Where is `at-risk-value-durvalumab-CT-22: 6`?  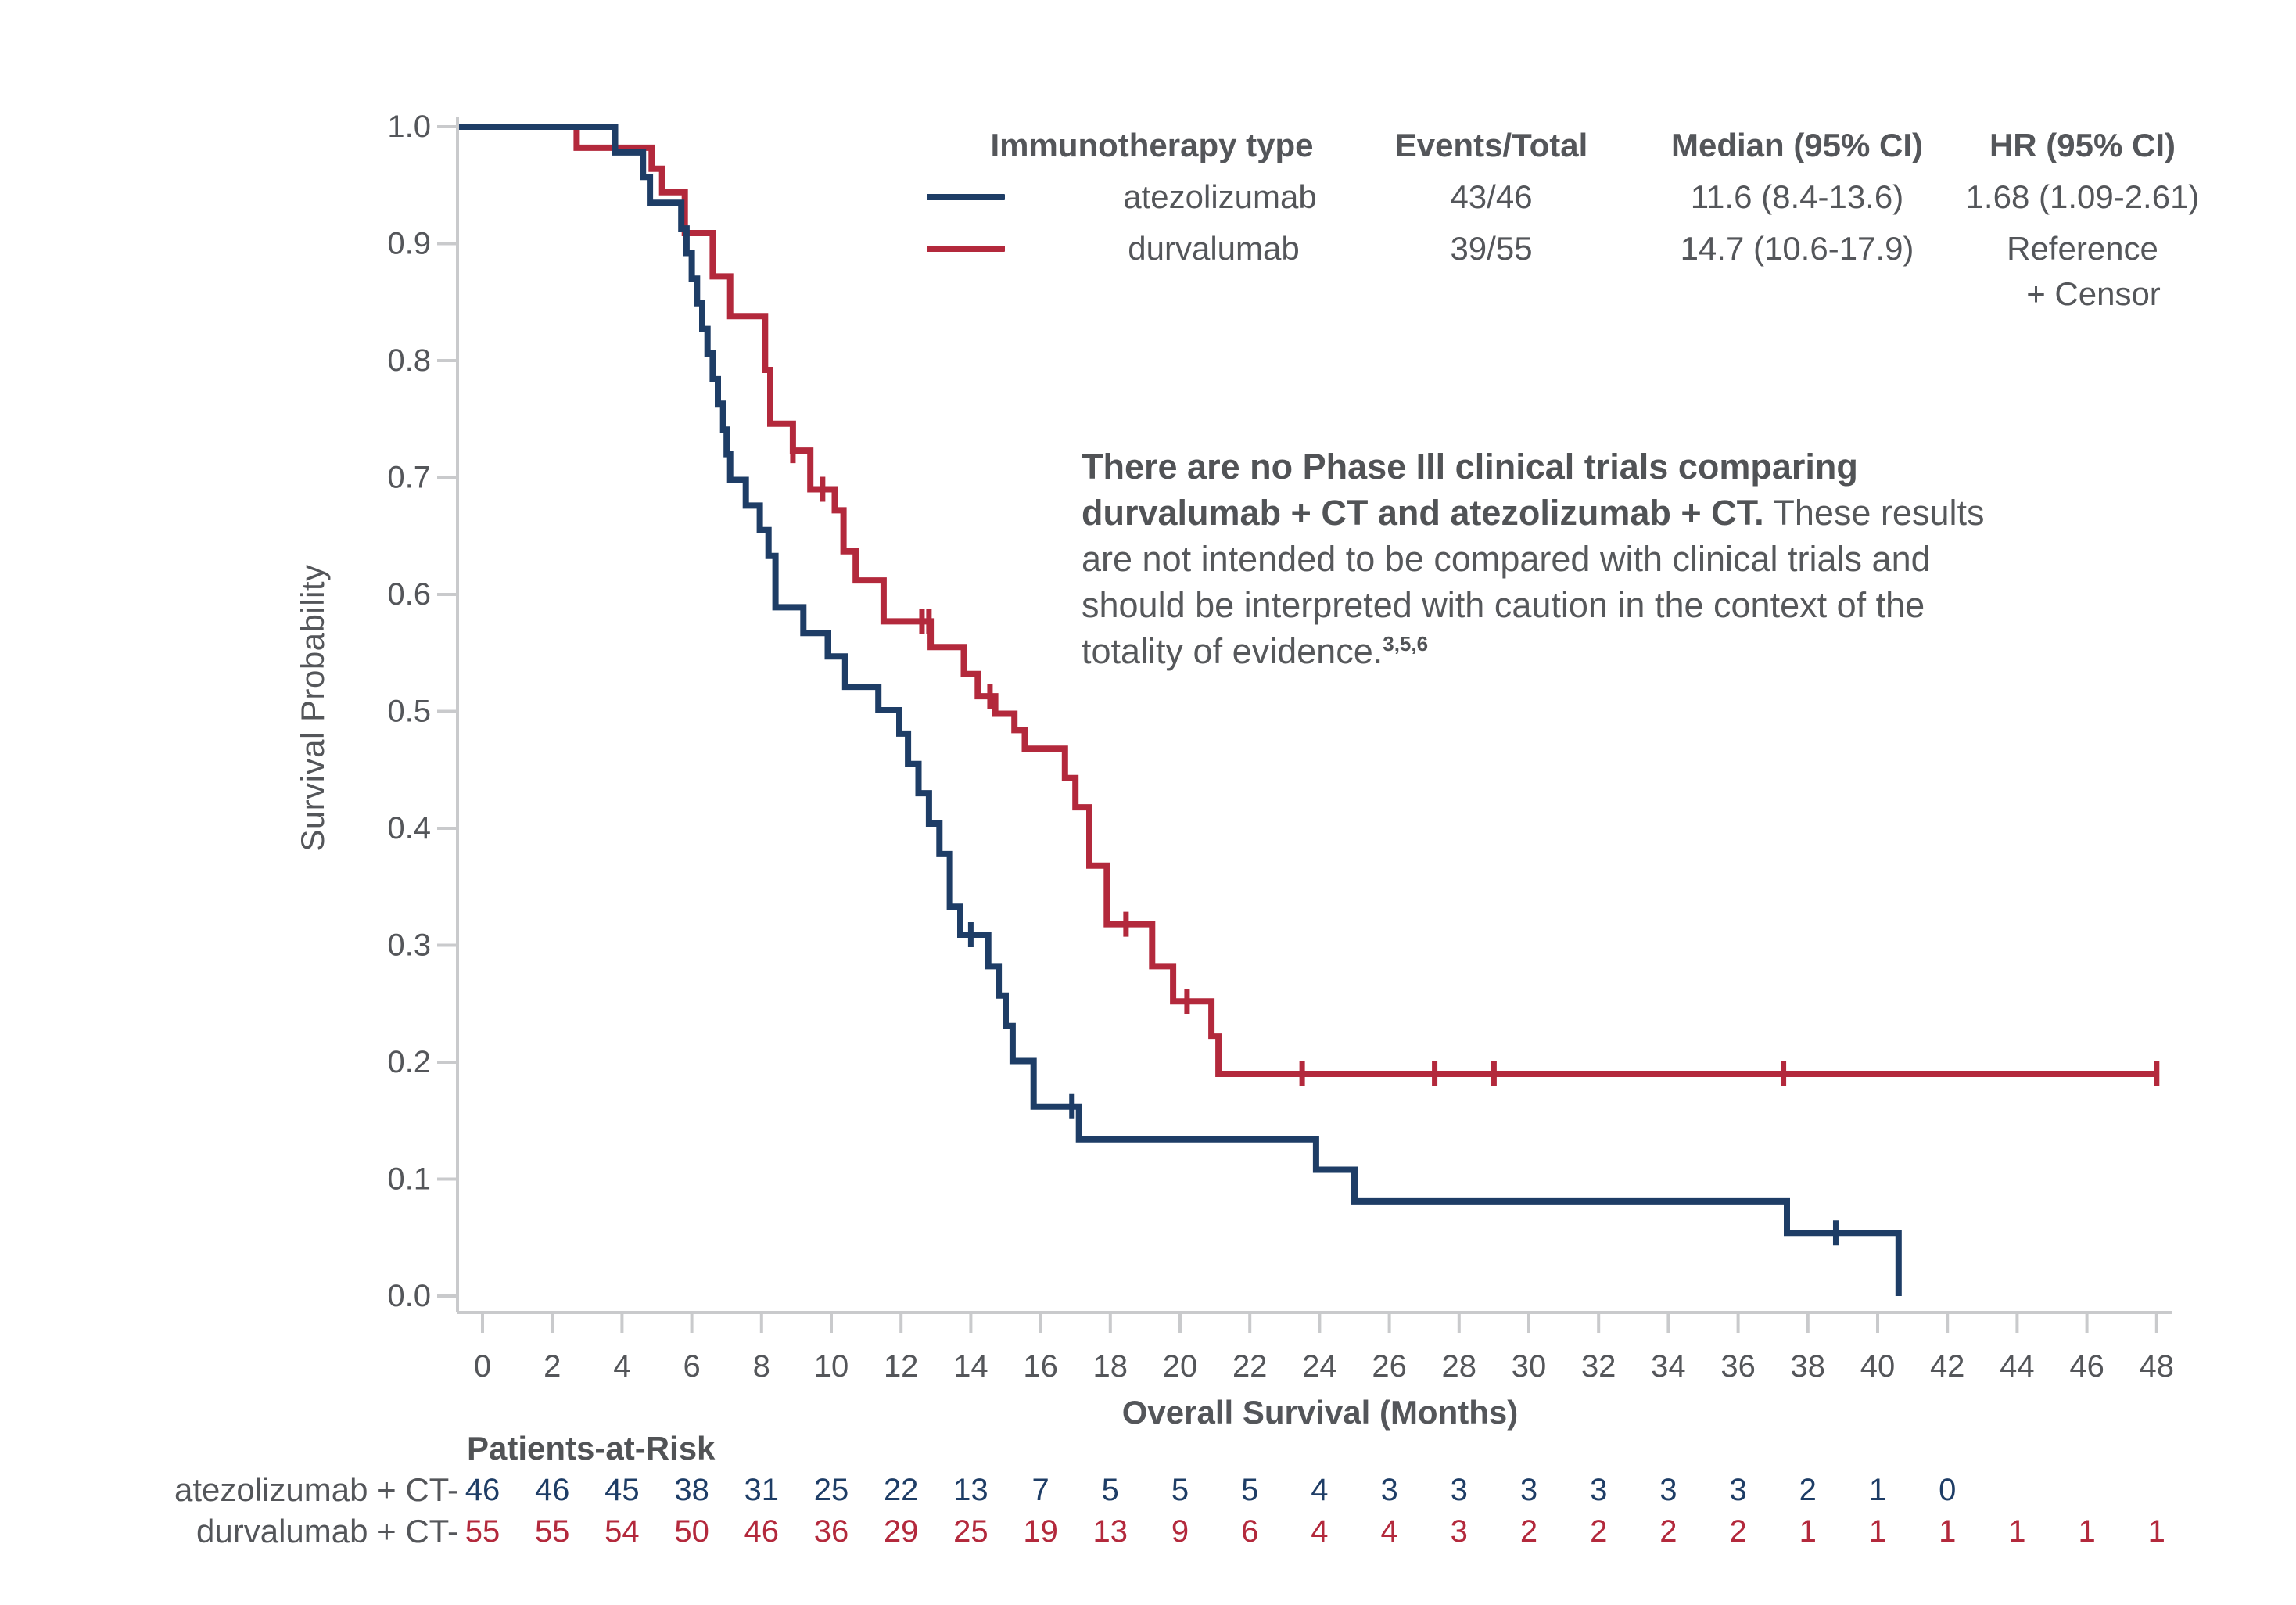 at-risk-value-durvalumab-CT-22: 6 is located at coordinates (1249, 1531).